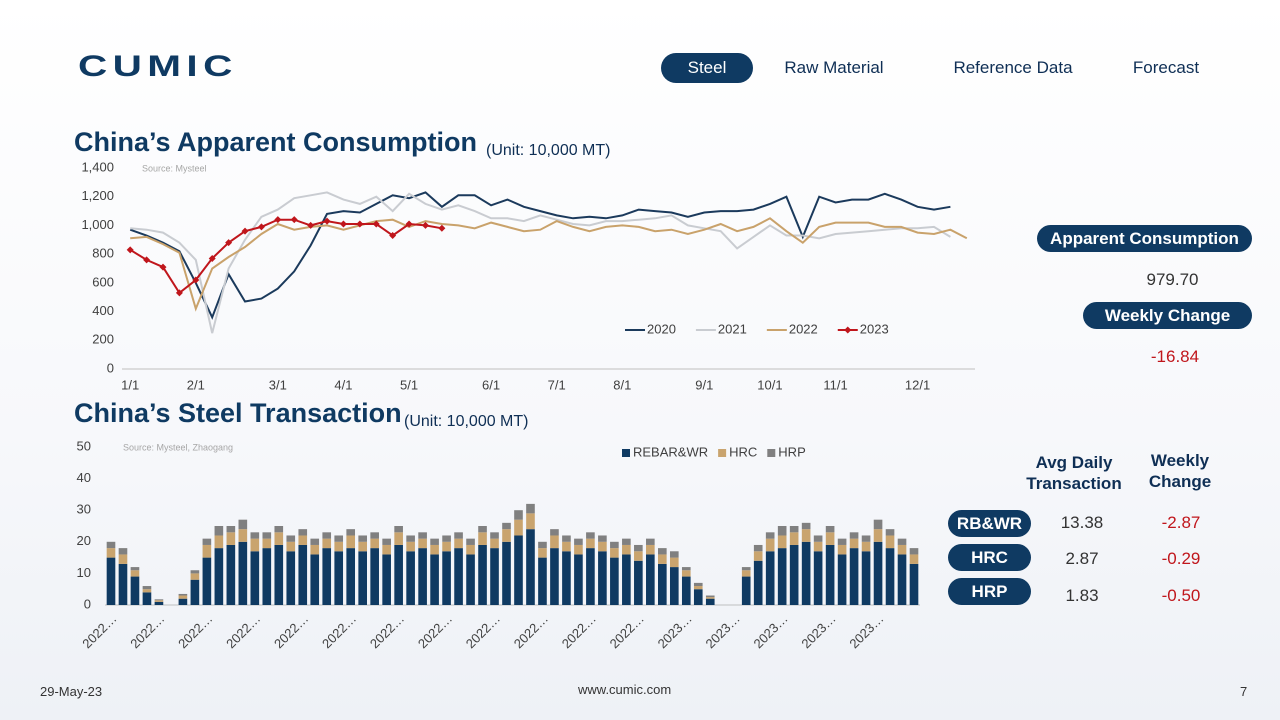 The image size is (1280, 720). What do you see at coordinates (466, 421) in the screenshot?
I see `chart-subtitle: (Unit: 10,000 MT)` at bounding box center [466, 421].